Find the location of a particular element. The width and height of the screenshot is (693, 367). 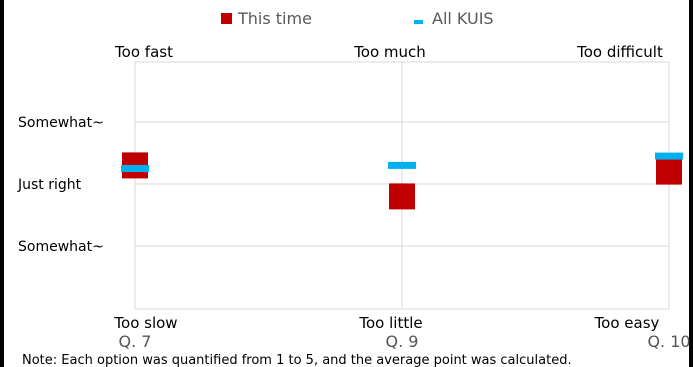

question-labels: Q. 7 Q. 9 Q. 10 is located at coordinates (405, 341).